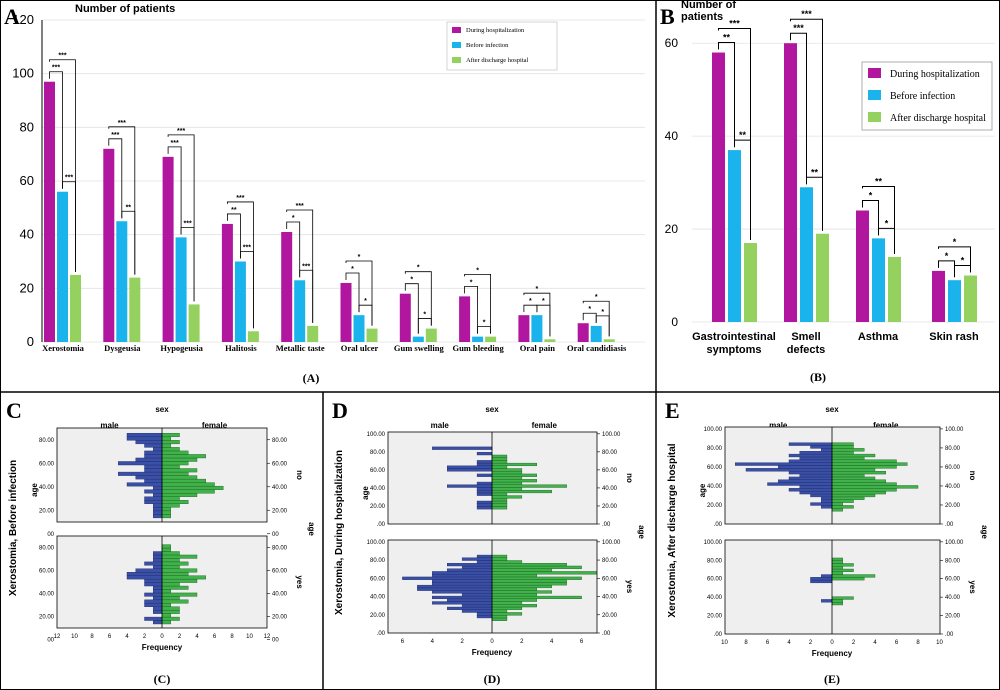 This screenshot has height=690, width=1000. What do you see at coordinates (23, 19) in the screenshot?
I see `y-tick-label: 120` at bounding box center [23, 19].